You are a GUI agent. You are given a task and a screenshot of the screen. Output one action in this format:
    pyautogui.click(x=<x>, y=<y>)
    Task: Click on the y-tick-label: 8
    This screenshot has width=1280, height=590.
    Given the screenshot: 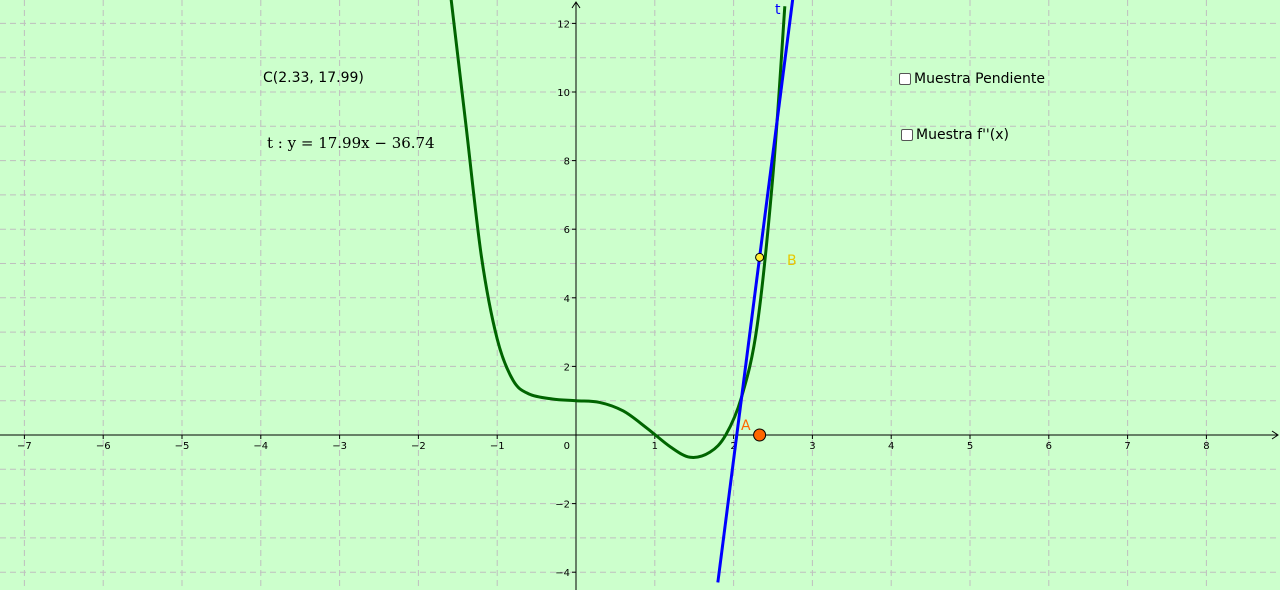 What is the action you would take?
    pyautogui.click(x=567, y=162)
    